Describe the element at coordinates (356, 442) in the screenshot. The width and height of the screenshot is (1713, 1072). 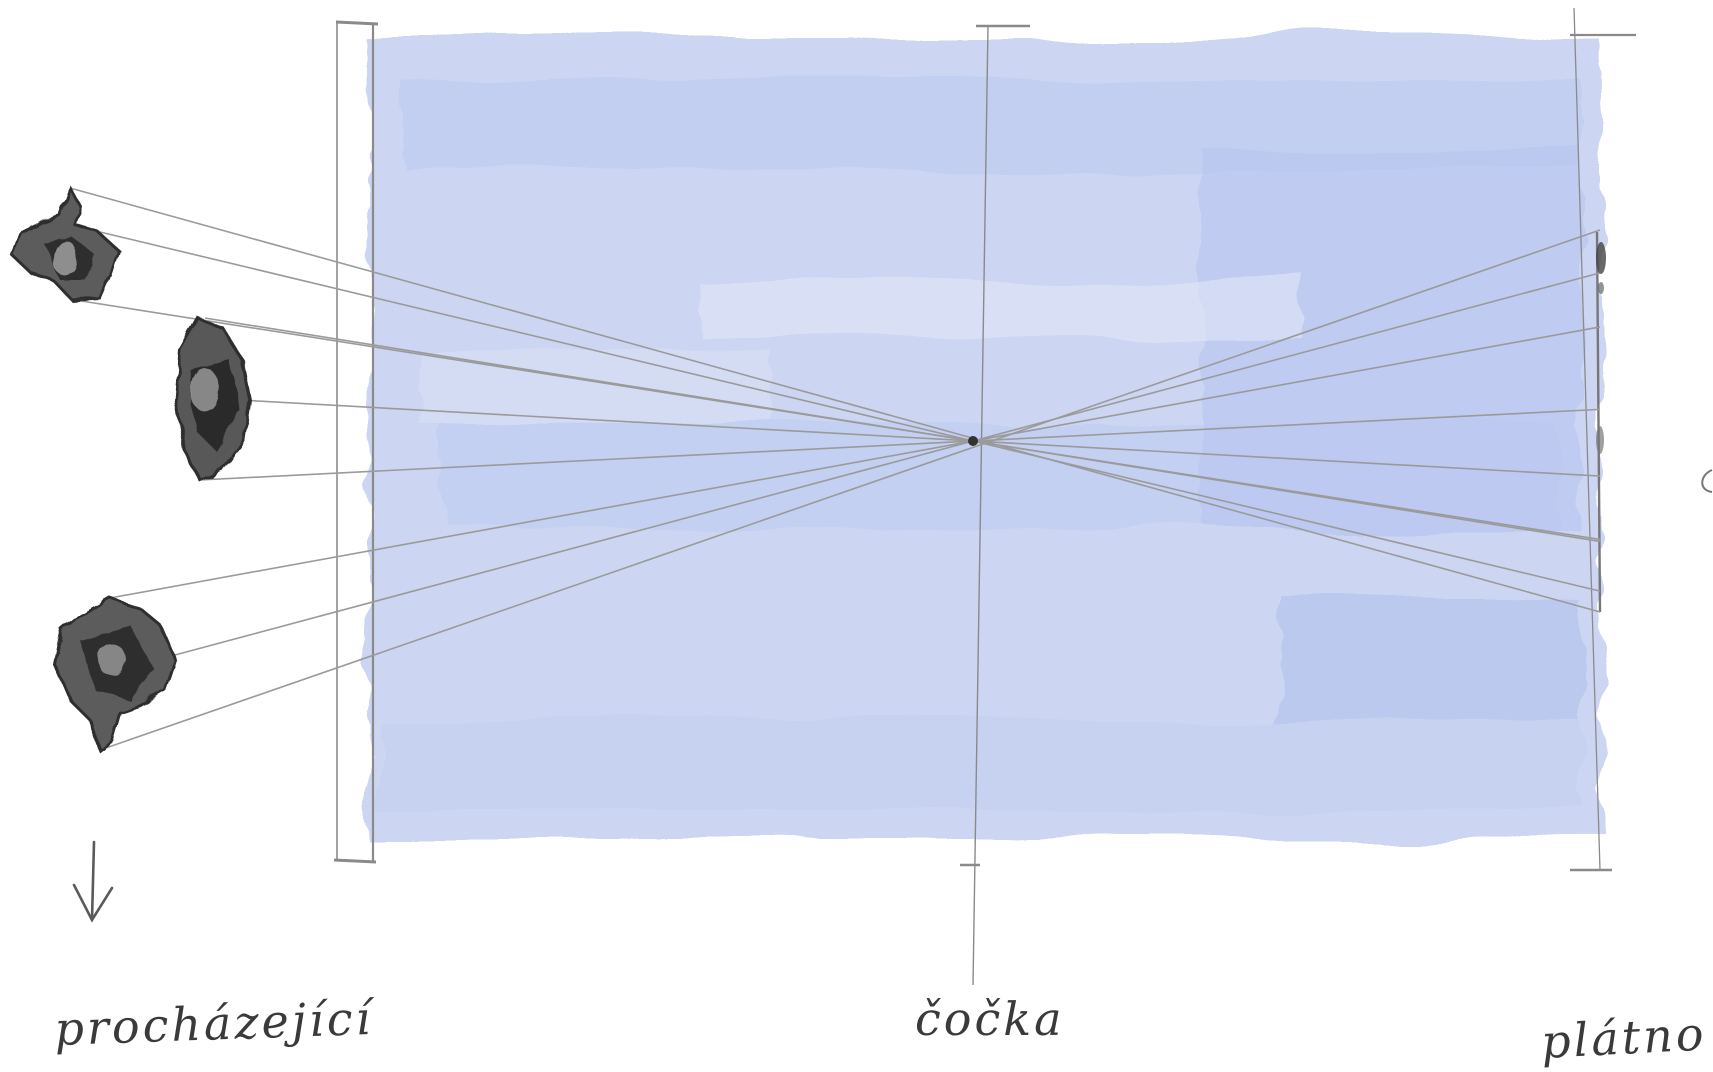
I see `entrance-slot-frame` at that location.